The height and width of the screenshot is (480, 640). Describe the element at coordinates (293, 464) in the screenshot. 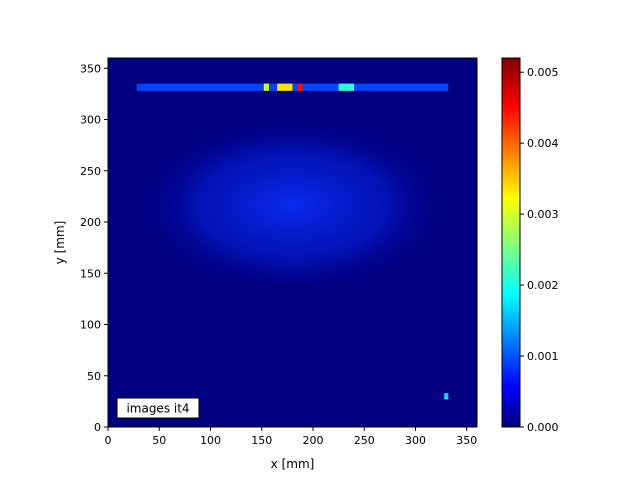

I see `x-axis-label: x [mm]` at that location.